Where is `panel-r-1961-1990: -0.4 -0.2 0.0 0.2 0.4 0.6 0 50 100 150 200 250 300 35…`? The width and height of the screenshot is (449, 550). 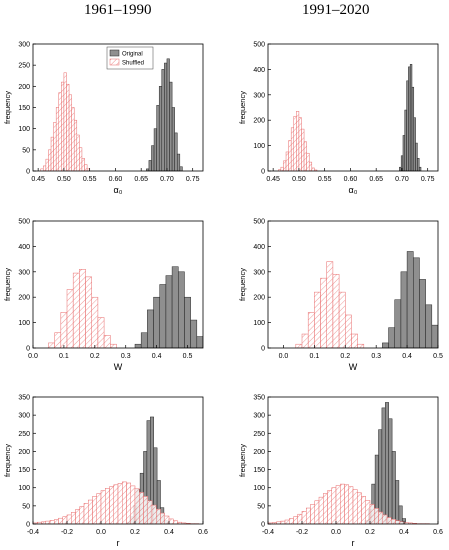
panel-r-1961-1990: -0.4 -0.2 0.0 0.2 0.4 0.6 0 50 100 150 200 250 300 35… is located at coordinates (105, 472).